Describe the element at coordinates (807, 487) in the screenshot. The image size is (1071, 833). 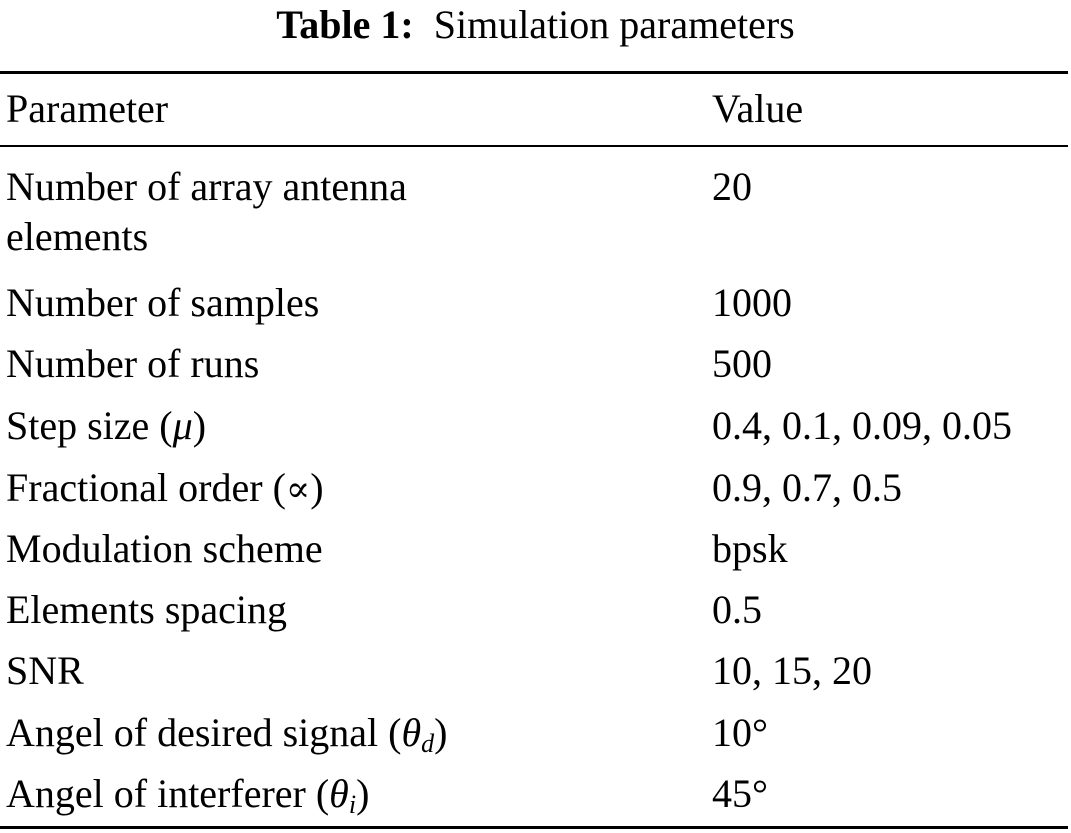
I see `row-value: 0.9, 0.7, 0.5` at that location.